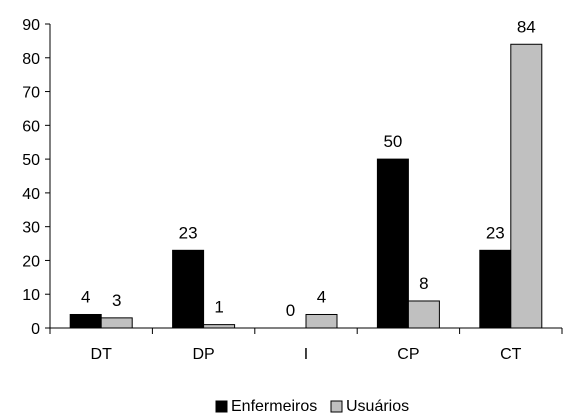 This screenshot has height=420, width=575. I want to click on data-label: 0, so click(290, 310).